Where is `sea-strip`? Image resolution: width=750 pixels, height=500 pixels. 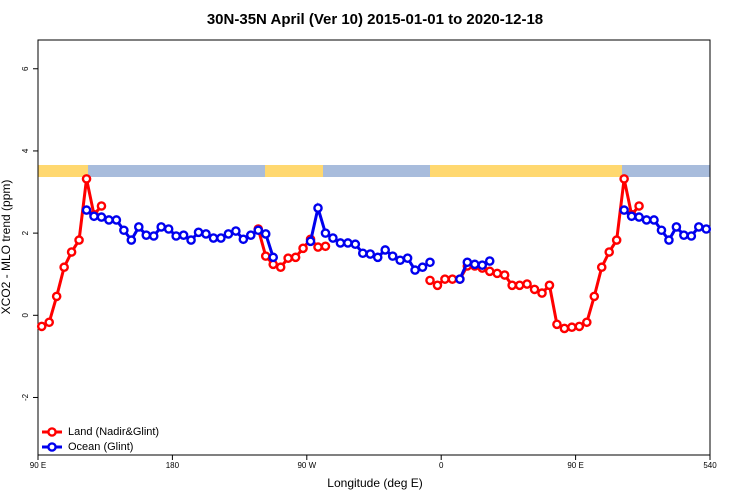
sea-strip is located at coordinates (376, 171).